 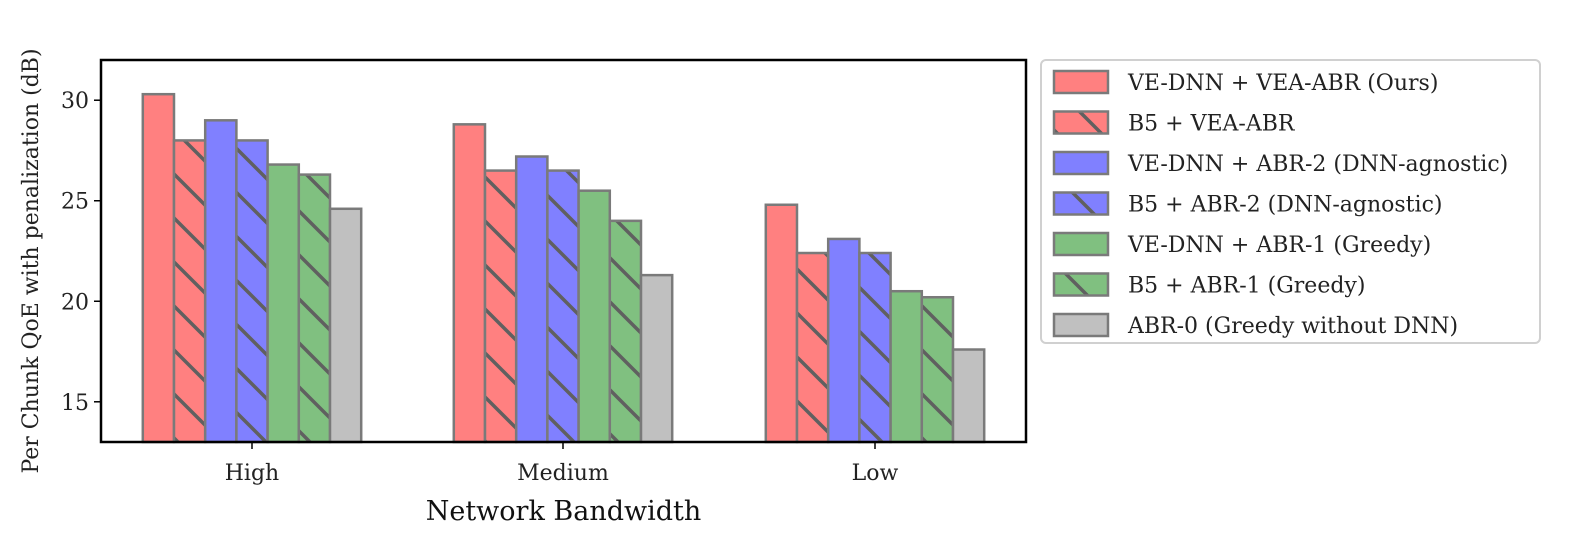 I want to click on x-tick-label-medium: Medium, so click(x=563, y=473).